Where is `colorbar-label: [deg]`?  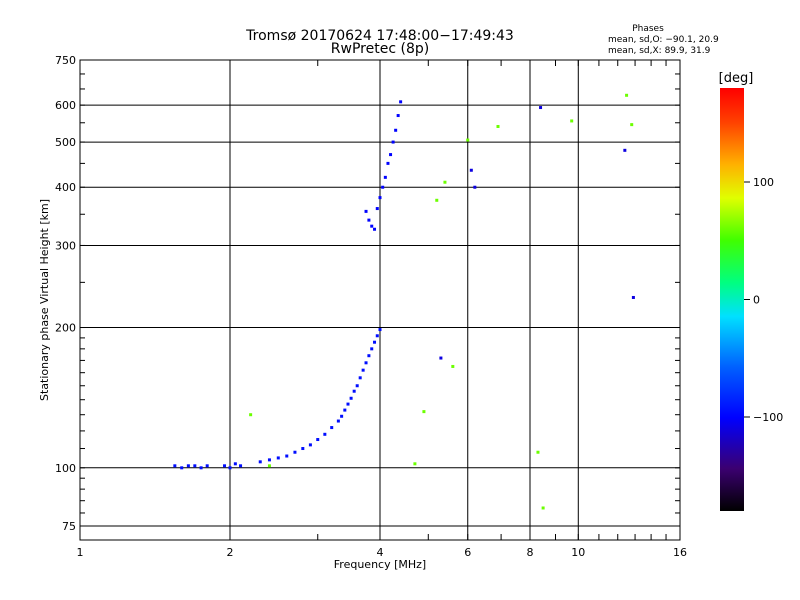
colorbar-label: [deg] is located at coordinates (736, 78).